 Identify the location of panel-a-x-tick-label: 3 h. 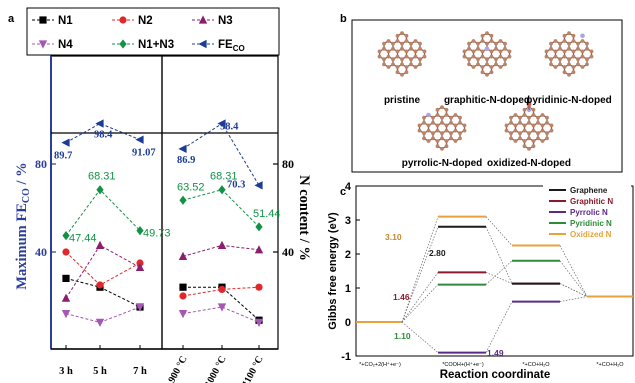
(66, 371).